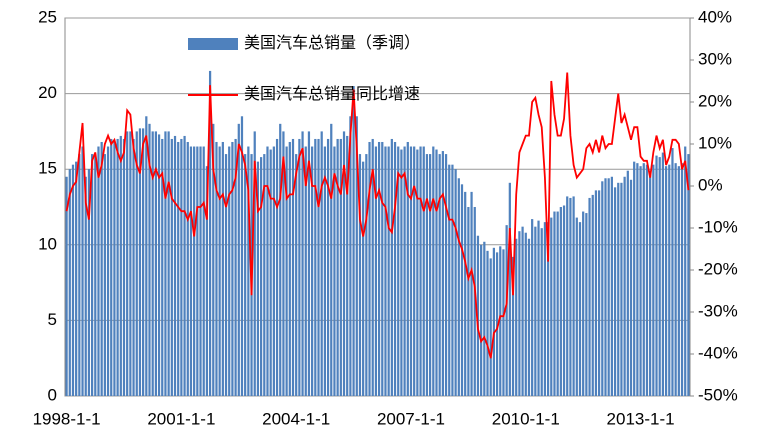 Image resolution: width=767 pixels, height=436 pixels. I want to click on y2-tick-label: 0%, so click(710, 184).